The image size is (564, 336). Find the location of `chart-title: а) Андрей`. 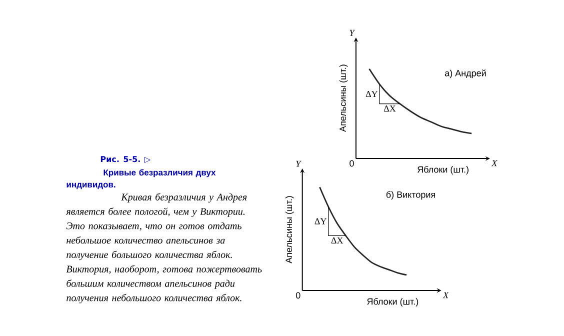

chart-title: а) Андрей is located at coordinates (465, 74).